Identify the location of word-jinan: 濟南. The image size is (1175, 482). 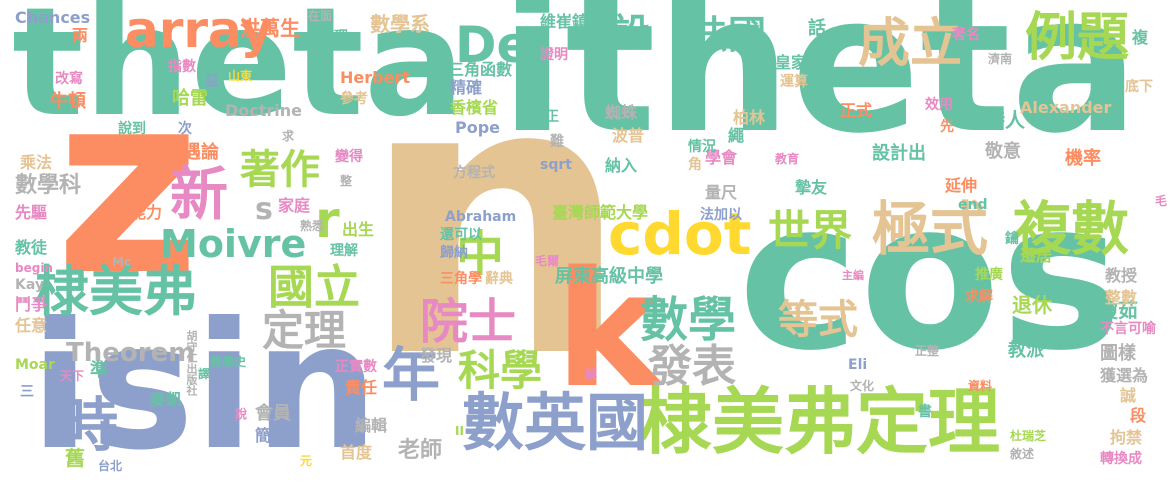
(1000, 59).